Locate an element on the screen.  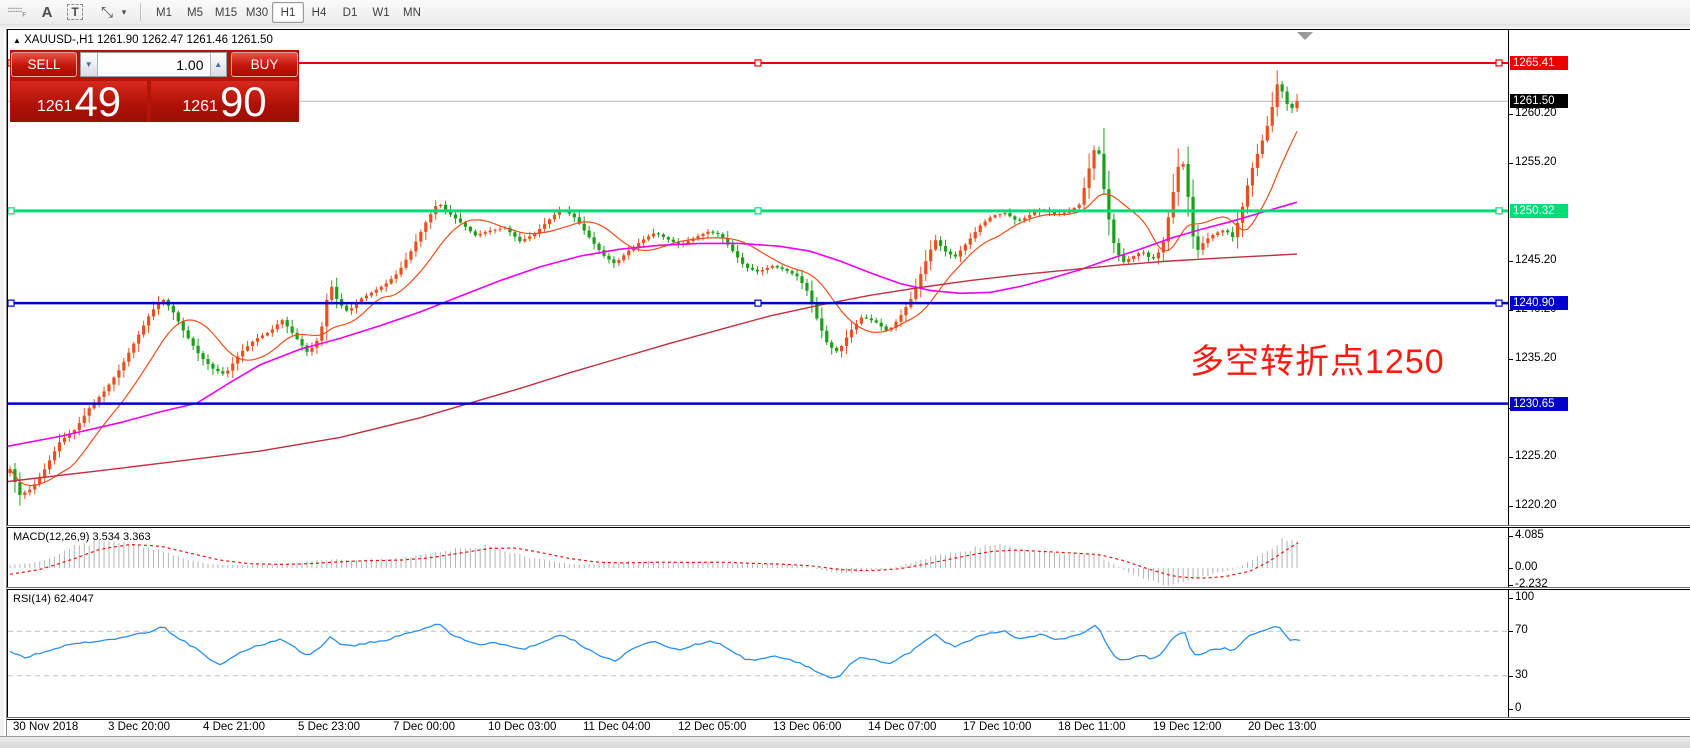
macd-axis-label: -2.232 is located at coordinates (1531, 584).